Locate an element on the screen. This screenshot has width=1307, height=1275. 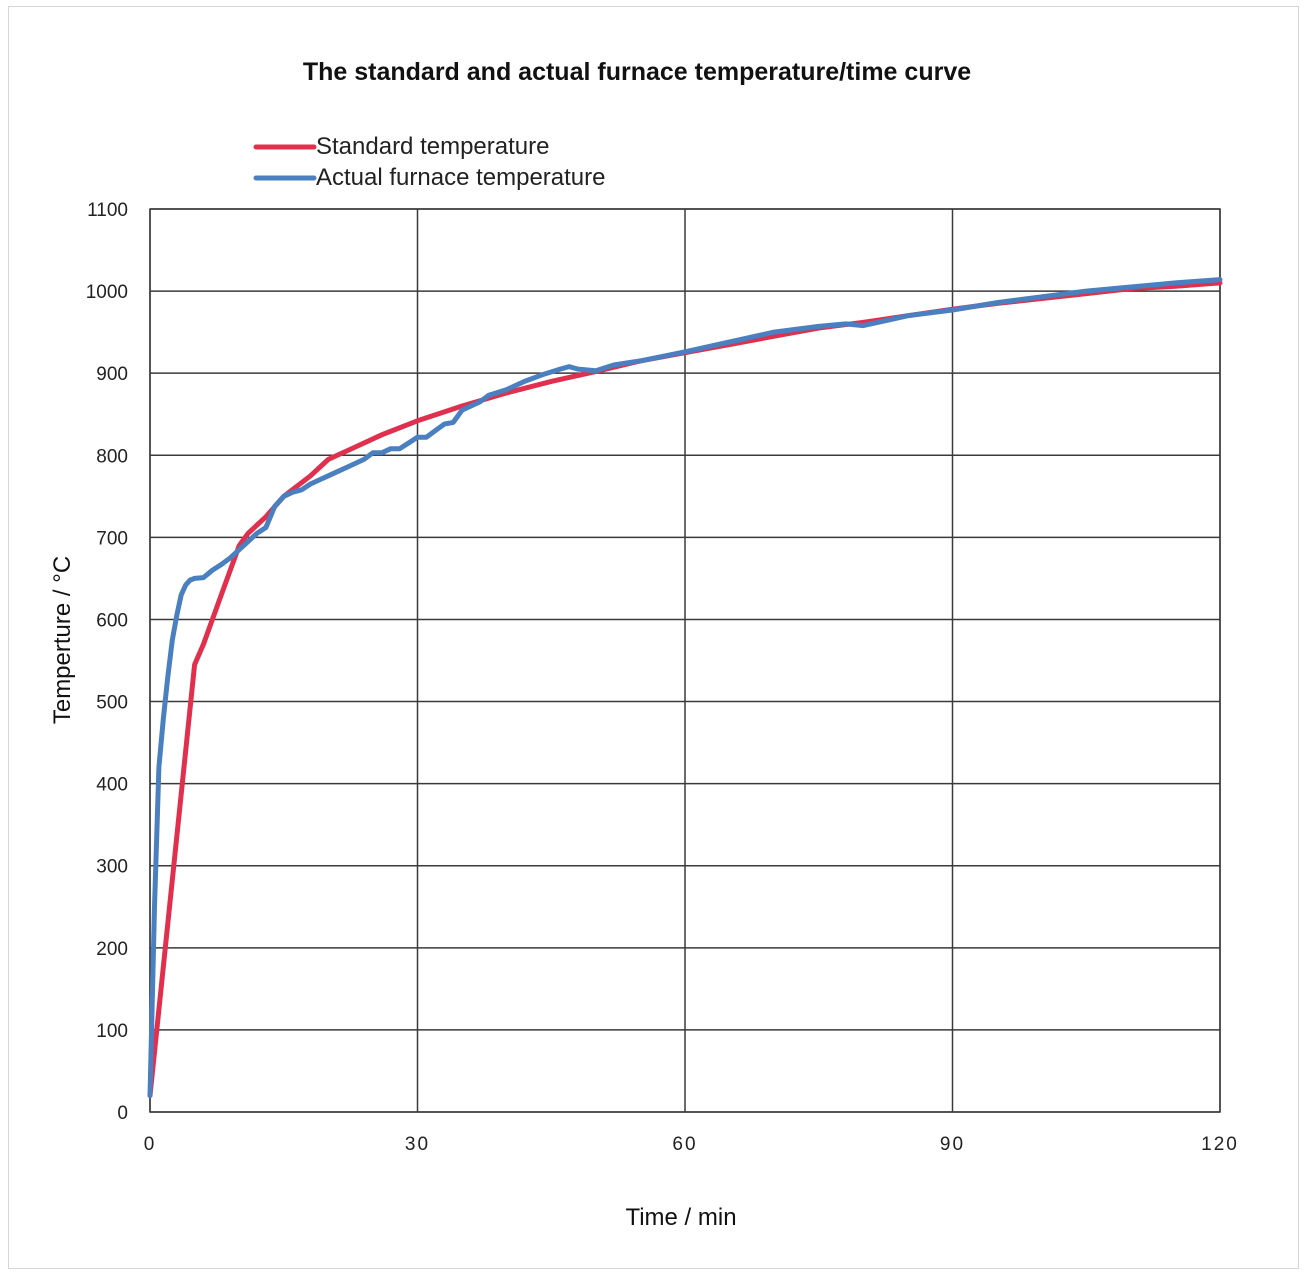
y-tick-label: 1100 is located at coordinates (107, 210).